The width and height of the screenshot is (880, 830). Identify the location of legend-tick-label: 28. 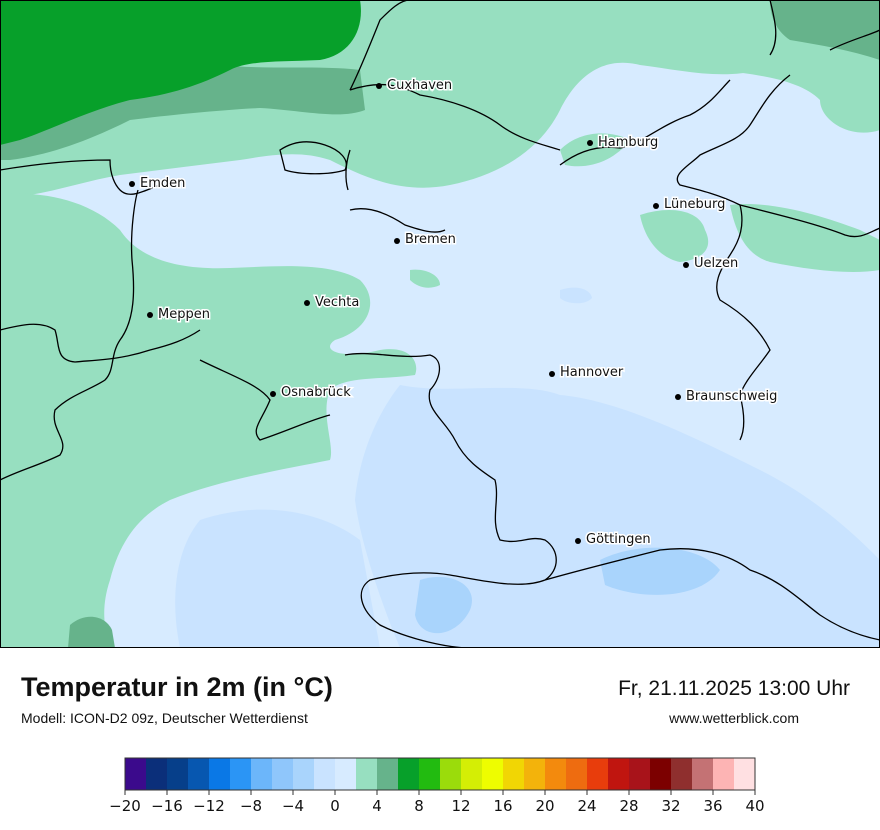
(628, 806).